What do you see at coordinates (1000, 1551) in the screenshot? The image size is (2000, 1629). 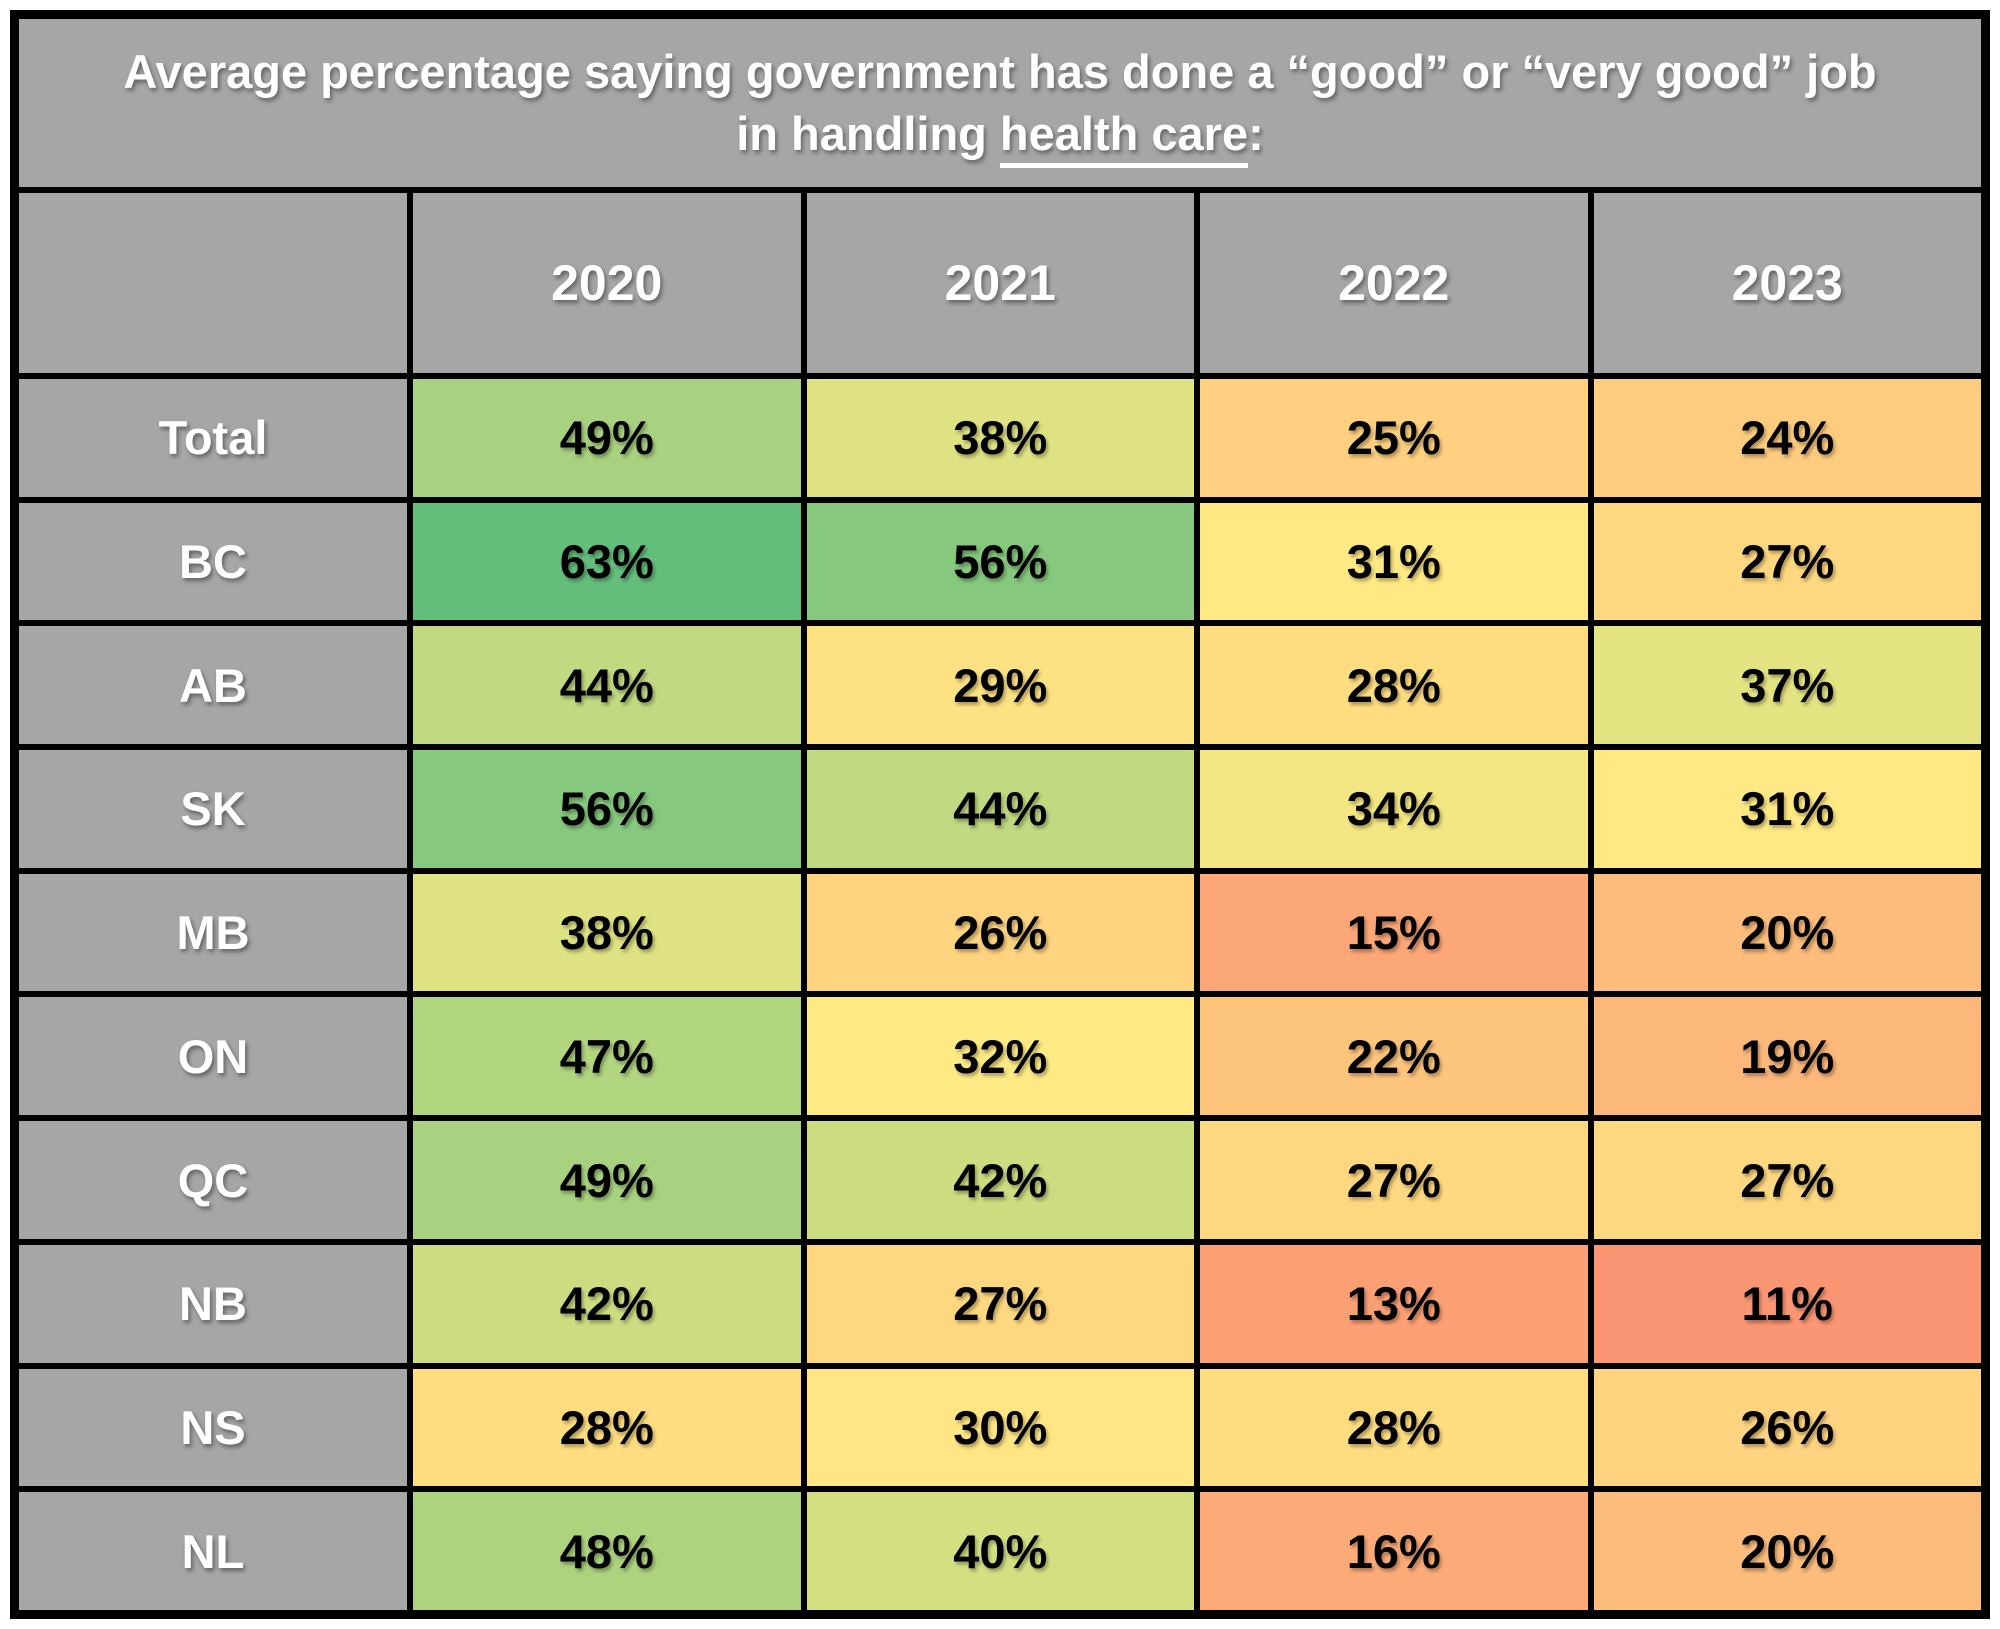 I see `value-cell-nl-2021: 40%` at bounding box center [1000, 1551].